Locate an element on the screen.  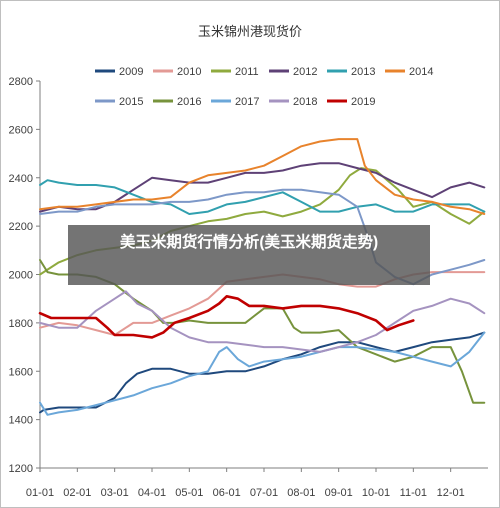
series-line-2018 is located at coordinates (262, 321).